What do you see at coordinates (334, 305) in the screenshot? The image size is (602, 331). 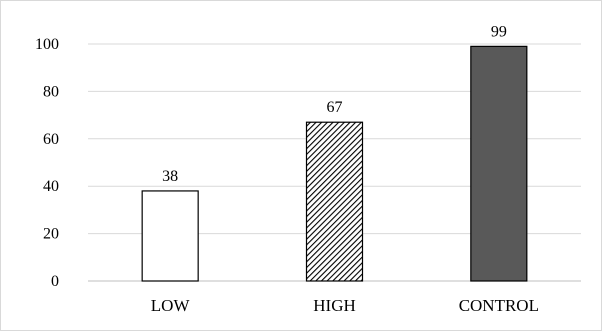 I see `category-label-high: HIGH` at bounding box center [334, 305].